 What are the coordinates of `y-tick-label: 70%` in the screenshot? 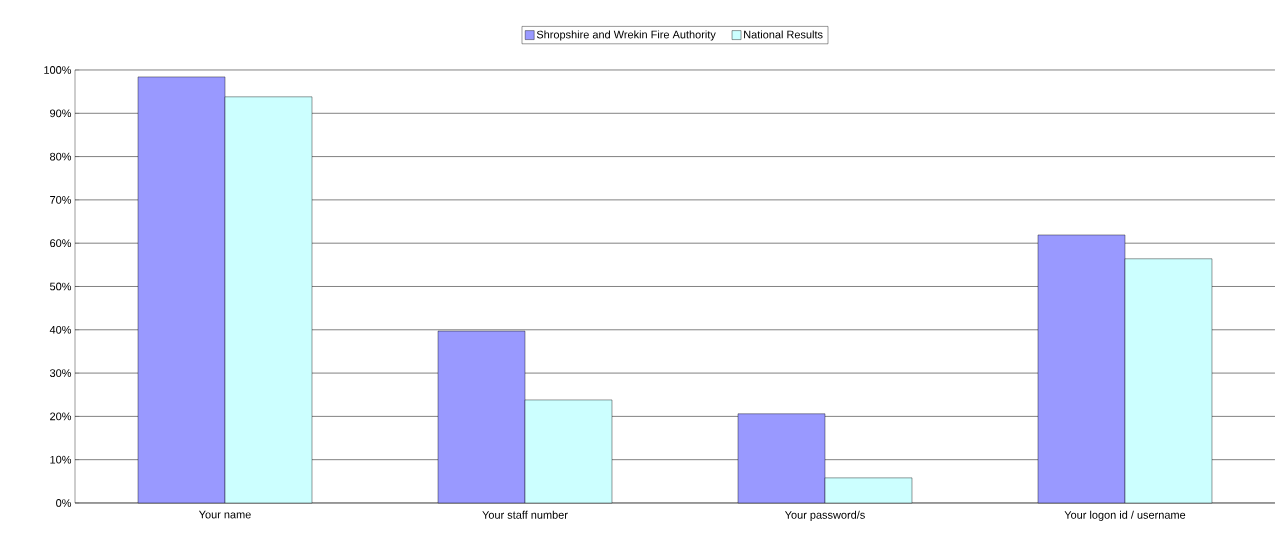 It's located at (61, 200).